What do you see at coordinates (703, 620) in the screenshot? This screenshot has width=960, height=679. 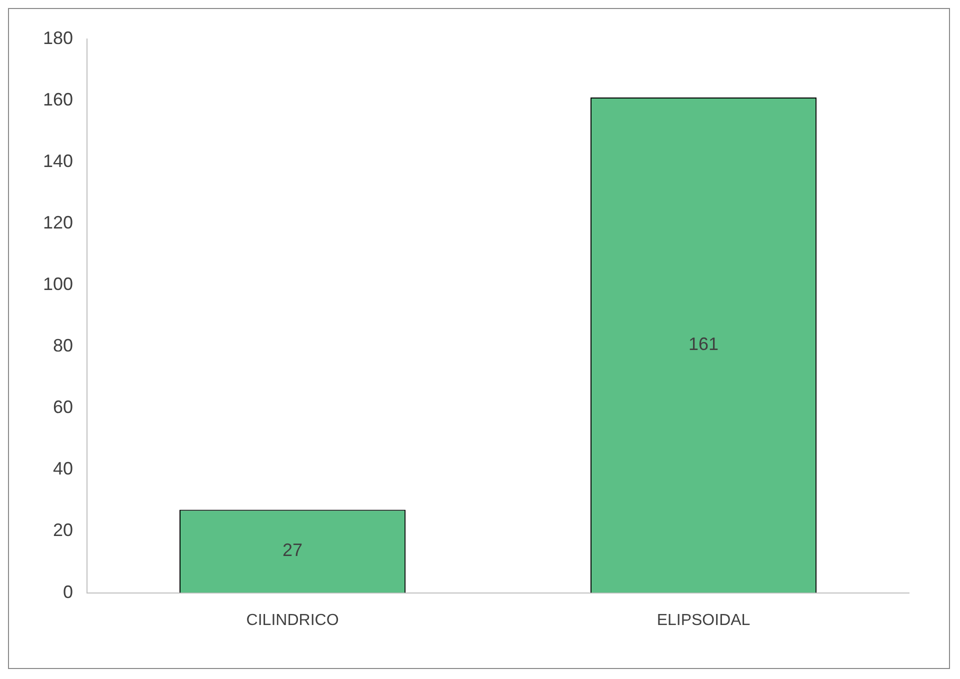 I see `x-tick-label: ELIPSOIDAL` at bounding box center [703, 620].